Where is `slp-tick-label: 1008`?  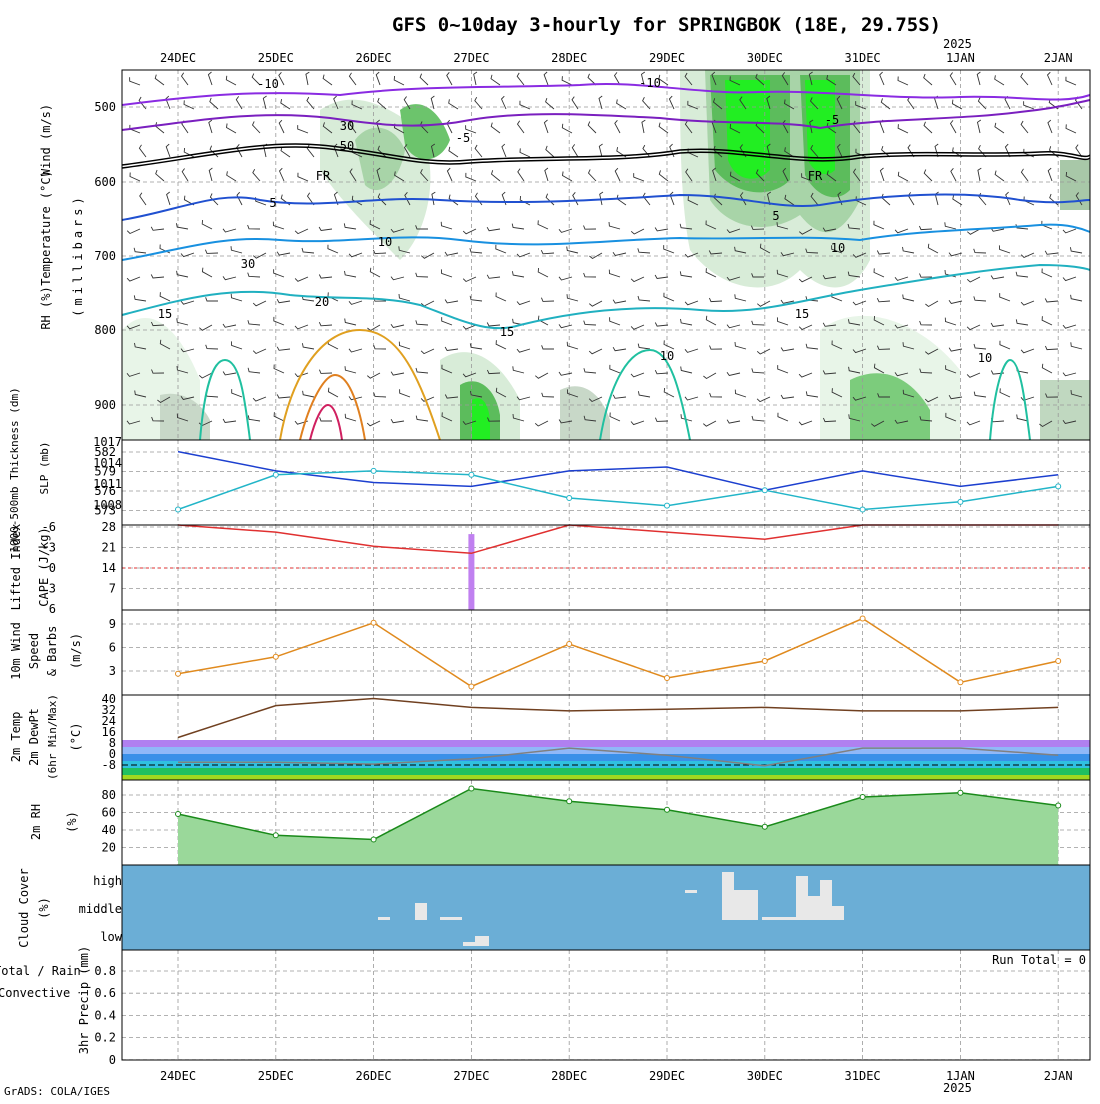 slp-tick-label: 1008 is located at coordinates (107, 505).